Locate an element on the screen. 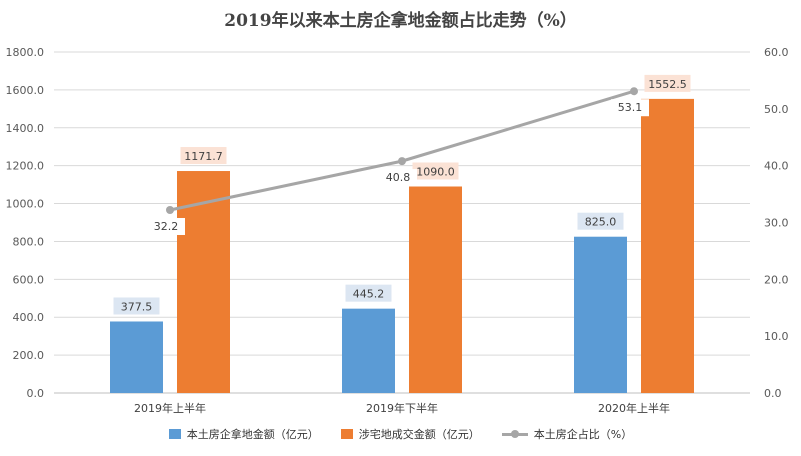 Image resolution: width=801 pixels, height=456 pixels. y-right-tick-label: 20.0 is located at coordinates (776, 279).